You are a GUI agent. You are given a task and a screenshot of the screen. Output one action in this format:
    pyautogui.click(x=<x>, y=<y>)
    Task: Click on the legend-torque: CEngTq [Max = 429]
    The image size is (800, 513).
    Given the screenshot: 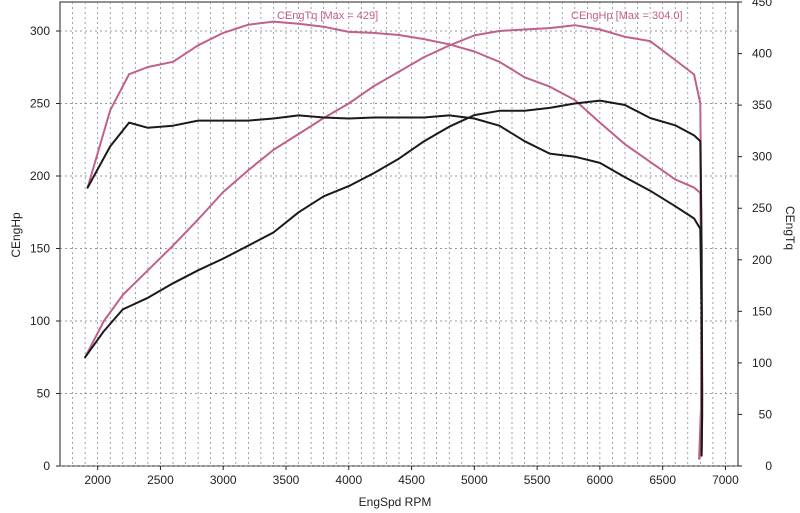 What is the action you would take?
    pyautogui.click(x=327, y=16)
    